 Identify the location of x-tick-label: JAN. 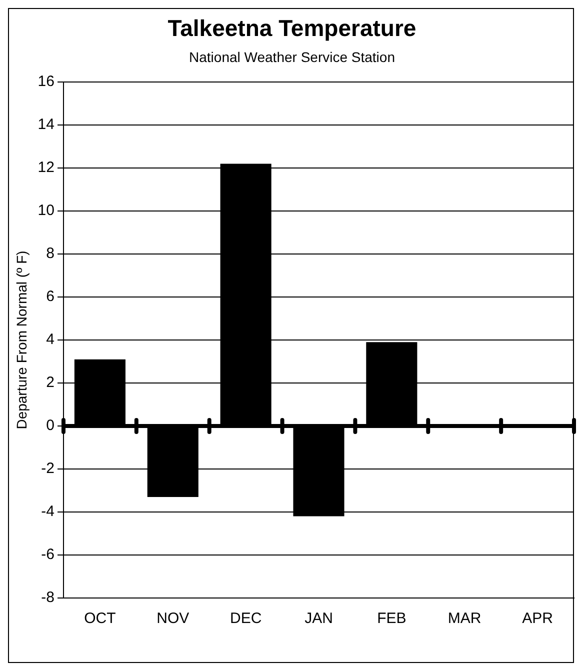
(318, 619).